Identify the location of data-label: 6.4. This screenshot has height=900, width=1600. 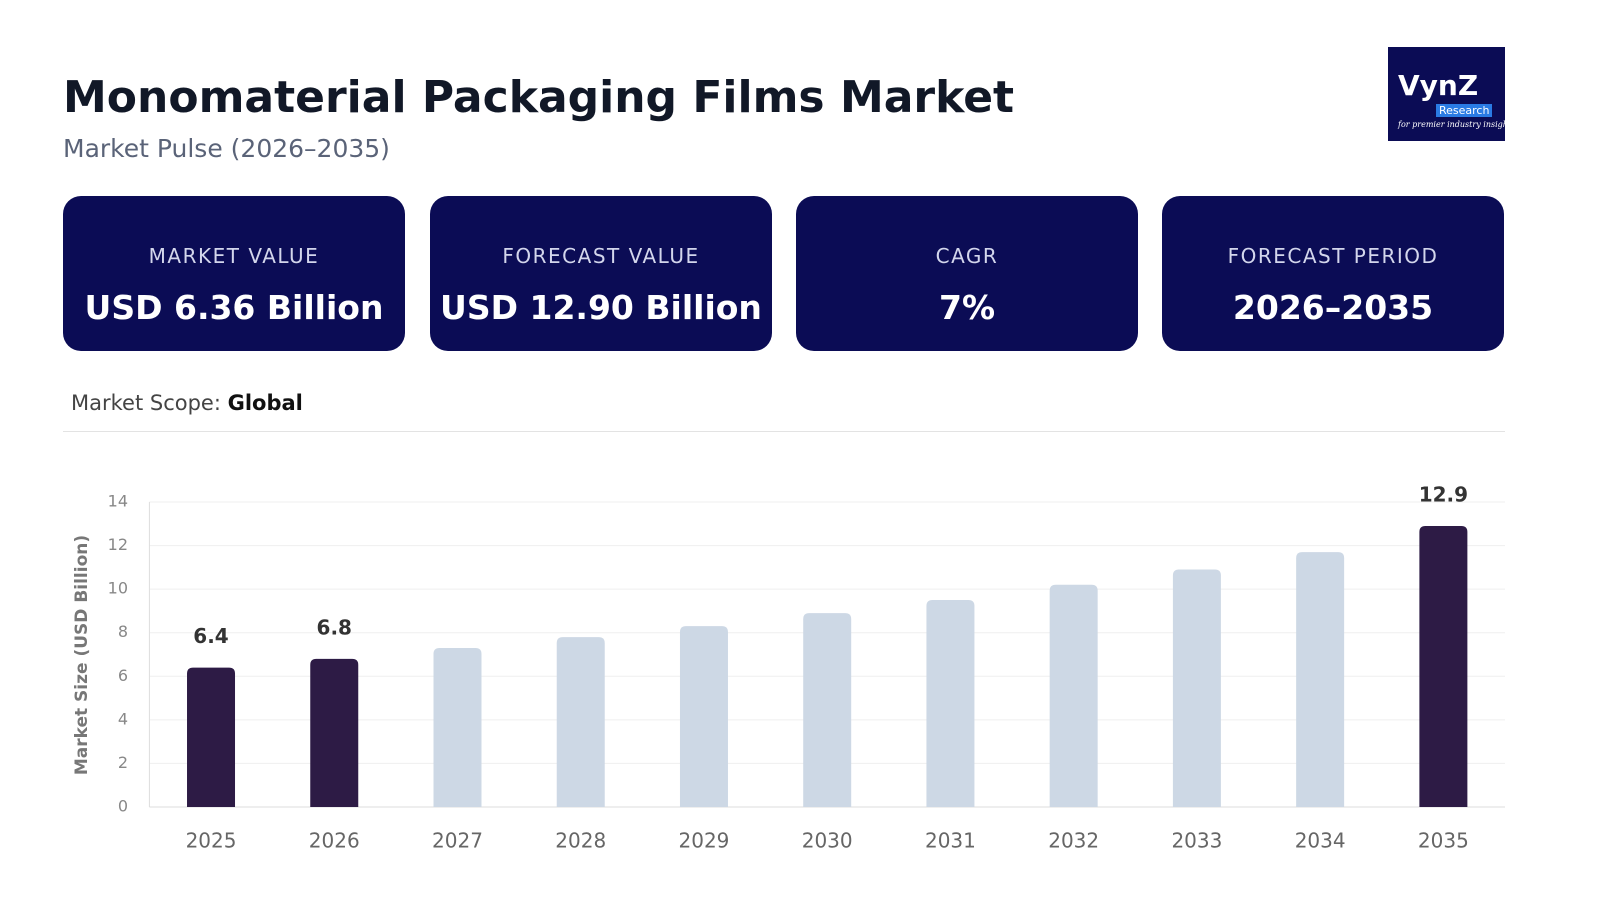
(210, 636).